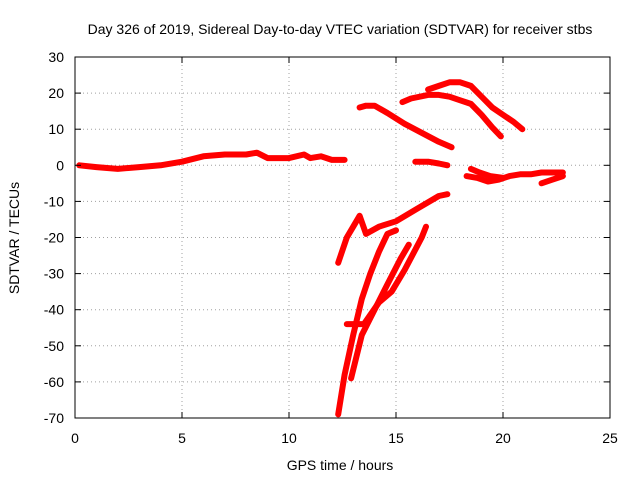 This screenshot has width=640, height=480. What do you see at coordinates (14, 238) in the screenshot?
I see `y-axis-label: SDTVAR / TECUs` at bounding box center [14, 238].